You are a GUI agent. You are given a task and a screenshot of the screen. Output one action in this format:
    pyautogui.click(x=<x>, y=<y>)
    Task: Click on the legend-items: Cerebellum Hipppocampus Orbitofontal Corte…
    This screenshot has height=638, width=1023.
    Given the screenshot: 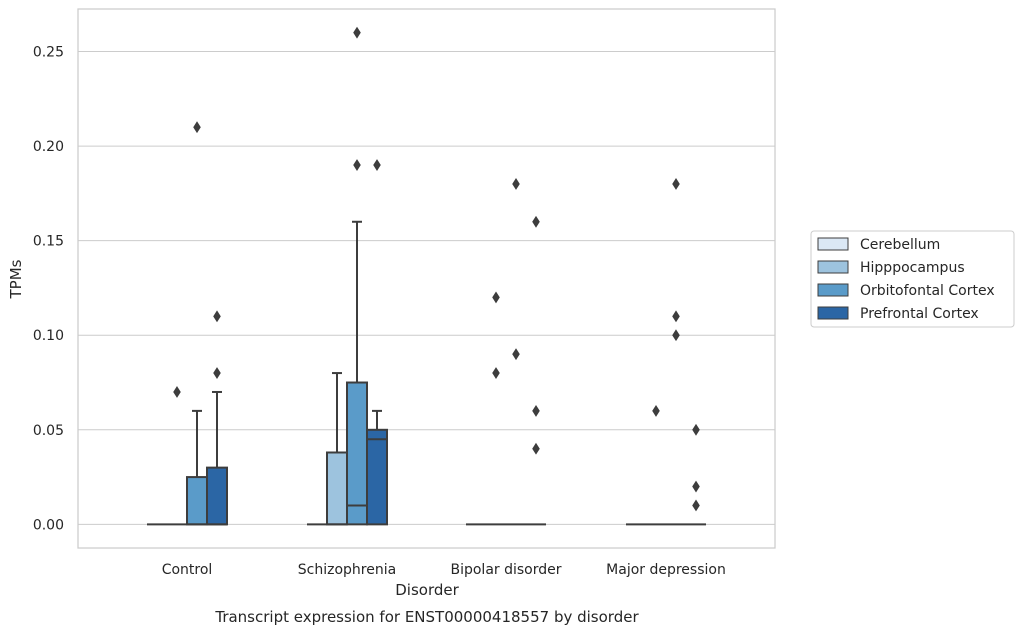 What is the action you would take?
    pyautogui.click(x=906, y=279)
    